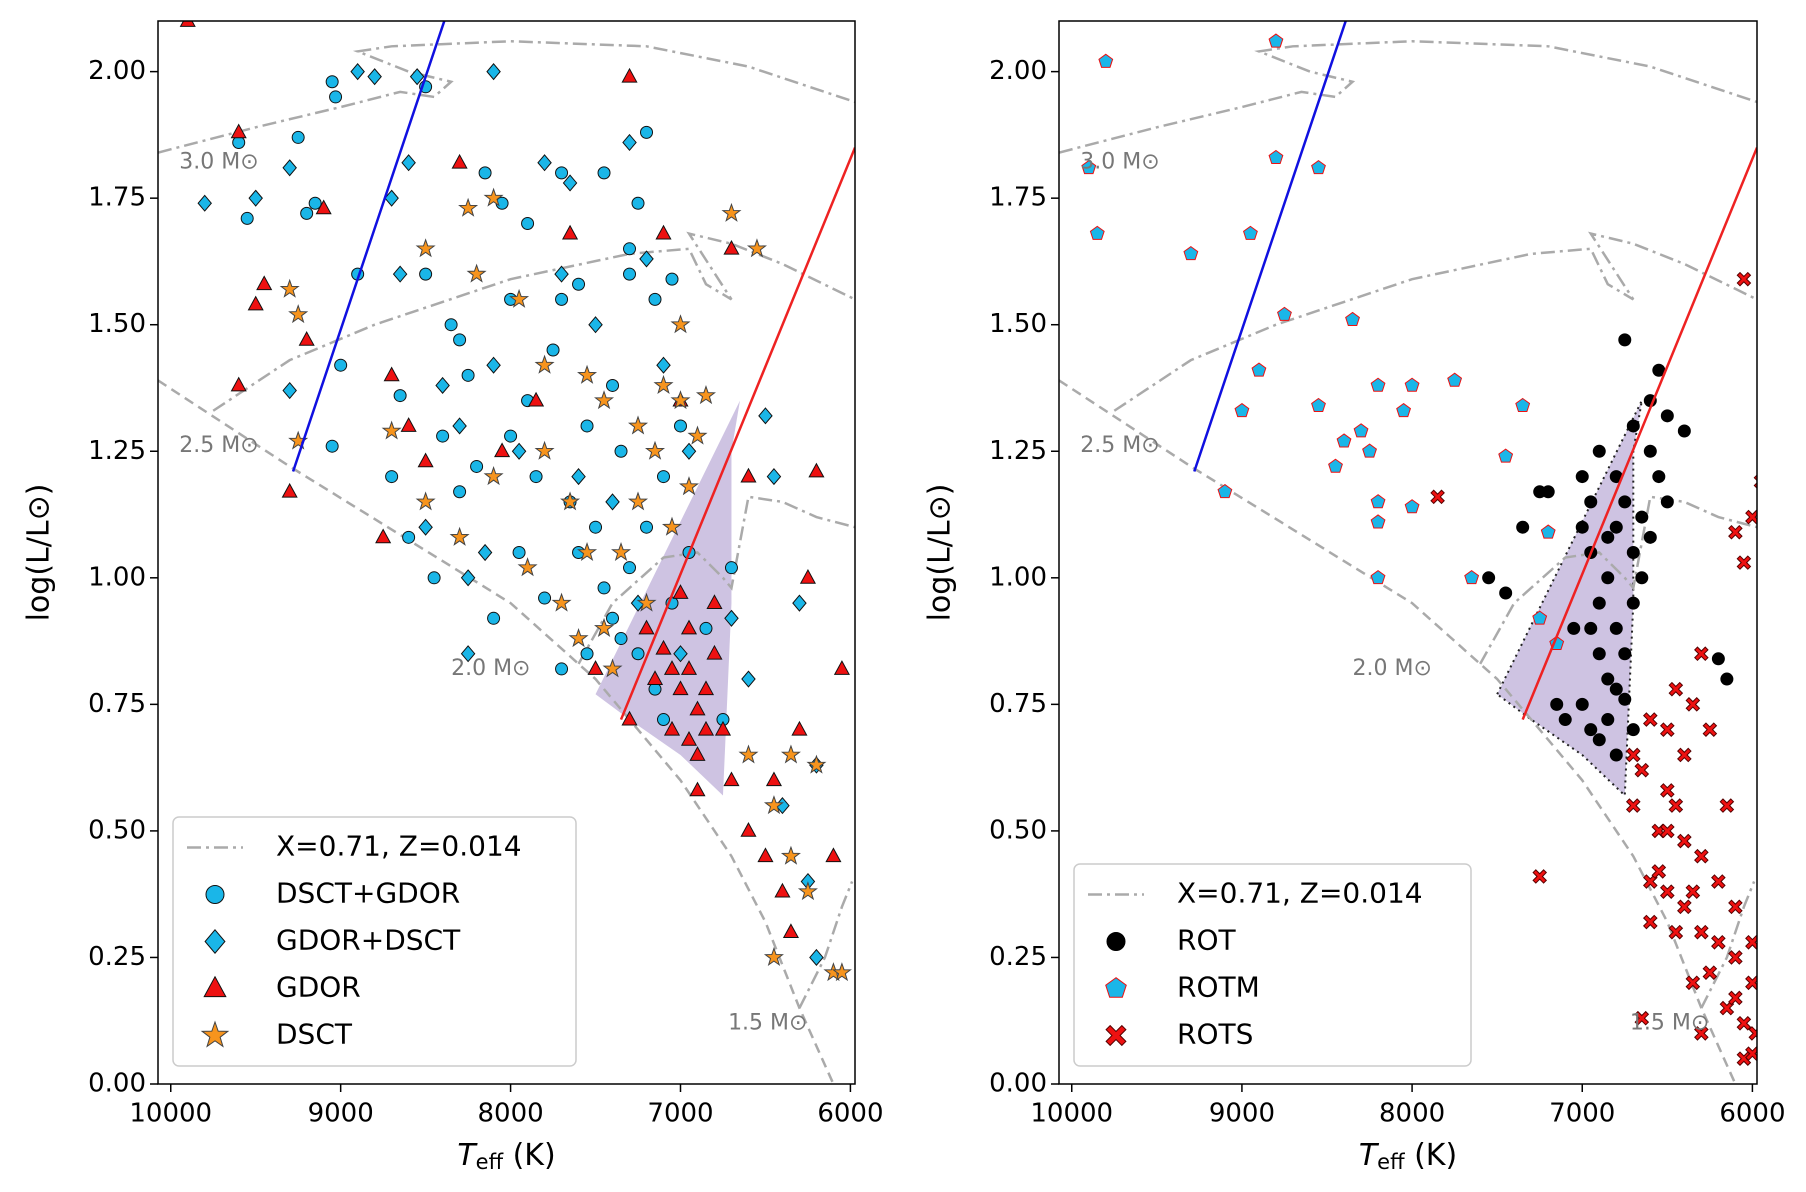 This screenshot has height=1192, width=1806. Describe the element at coordinates (368, 246) in the screenshot. I see `strip-edge` at that location.